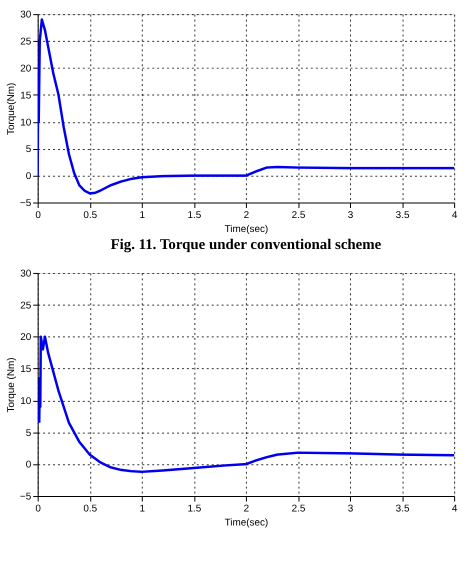  Describe the element at coordinates (246, 245) in the screenshot. I see `caption: Fig. 11. Torque under conventional scheme` at that location.